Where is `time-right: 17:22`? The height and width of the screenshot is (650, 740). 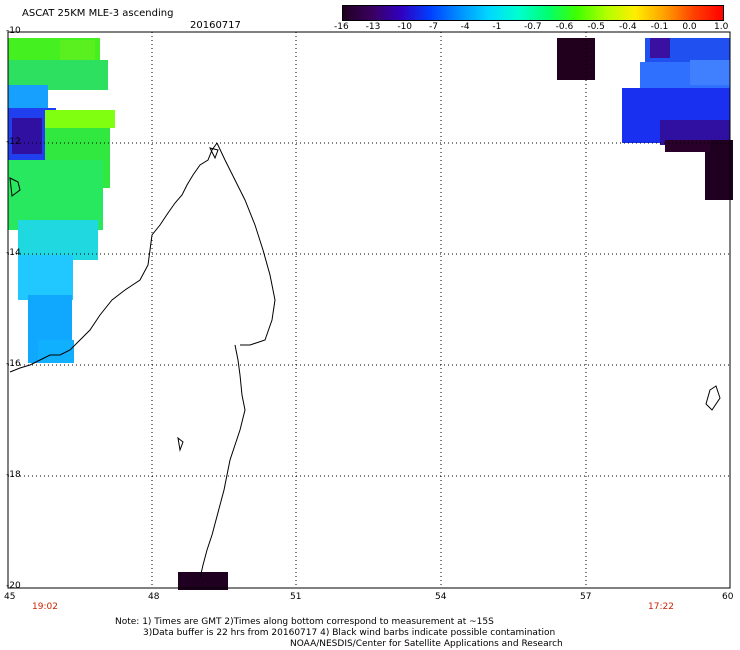
time-right: 17:22 is located at coordinates (661, 607).